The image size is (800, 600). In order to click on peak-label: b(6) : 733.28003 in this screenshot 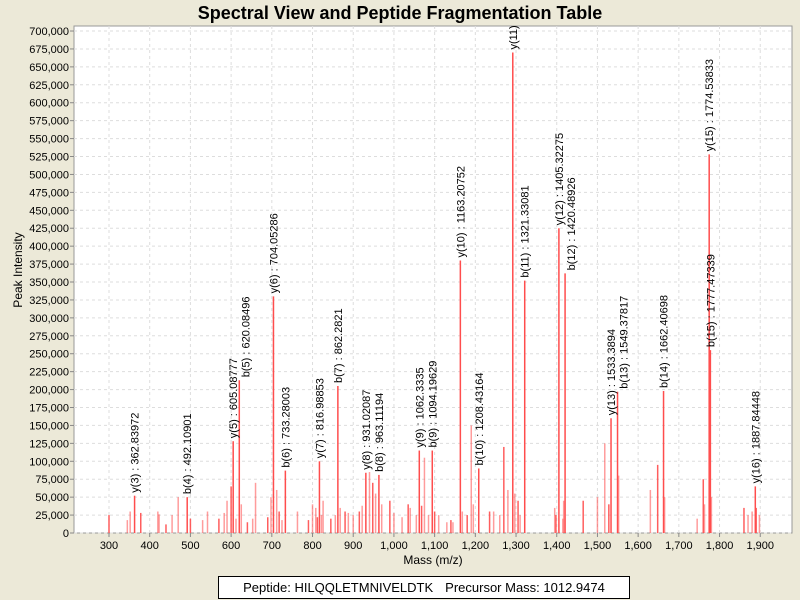, I will do `click(286, 427)`.